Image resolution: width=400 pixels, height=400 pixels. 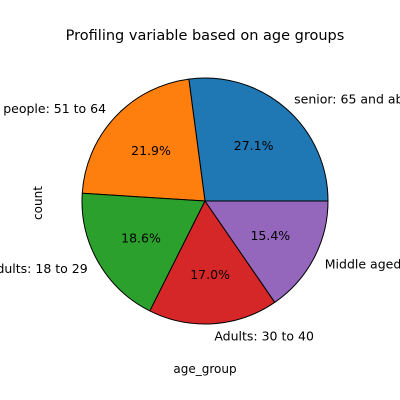 I want to click on x-axis-label: age_group, so click(x=204, y=369).